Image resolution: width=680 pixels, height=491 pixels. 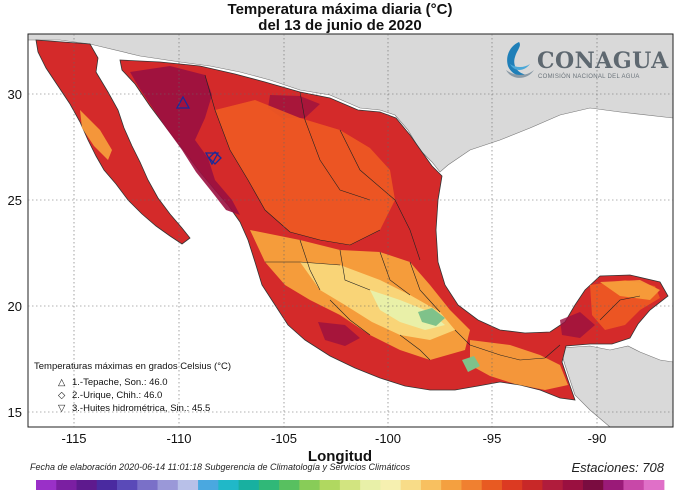 I want to click on central-america-landmass, so click(x=616, y=386).